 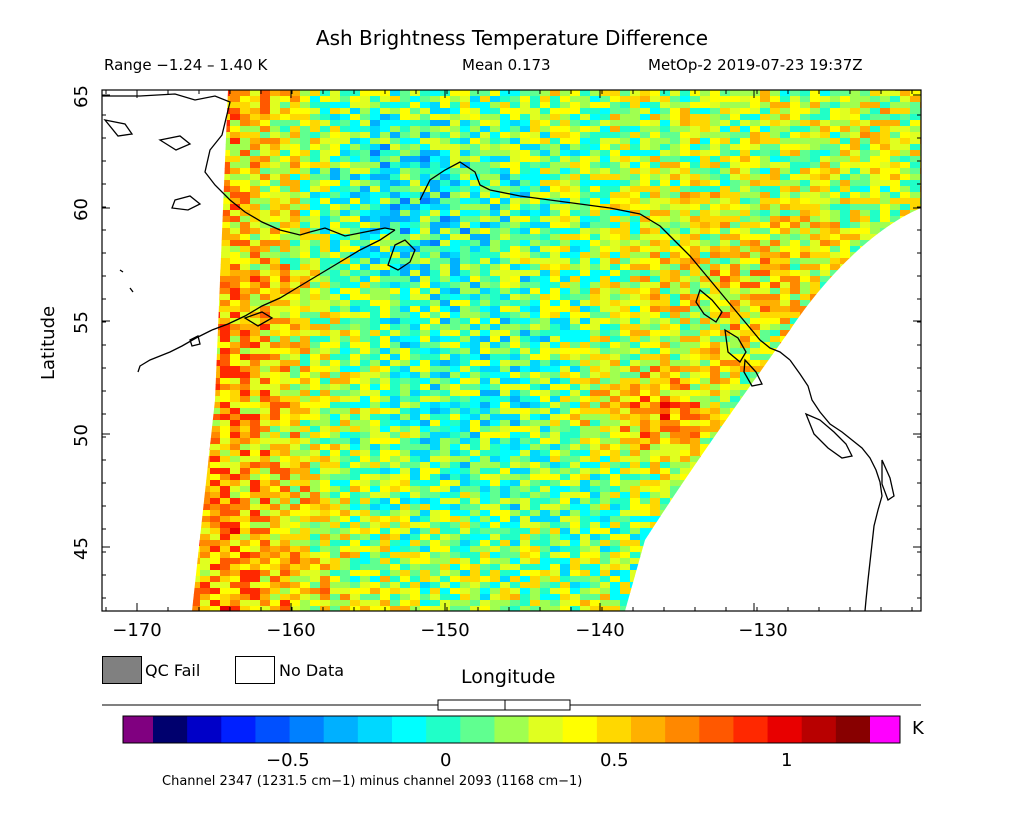 What do you see at coordinates (138, 729) in the screenshot?
I see `colorbar-under` at bounding box center [138, 729].